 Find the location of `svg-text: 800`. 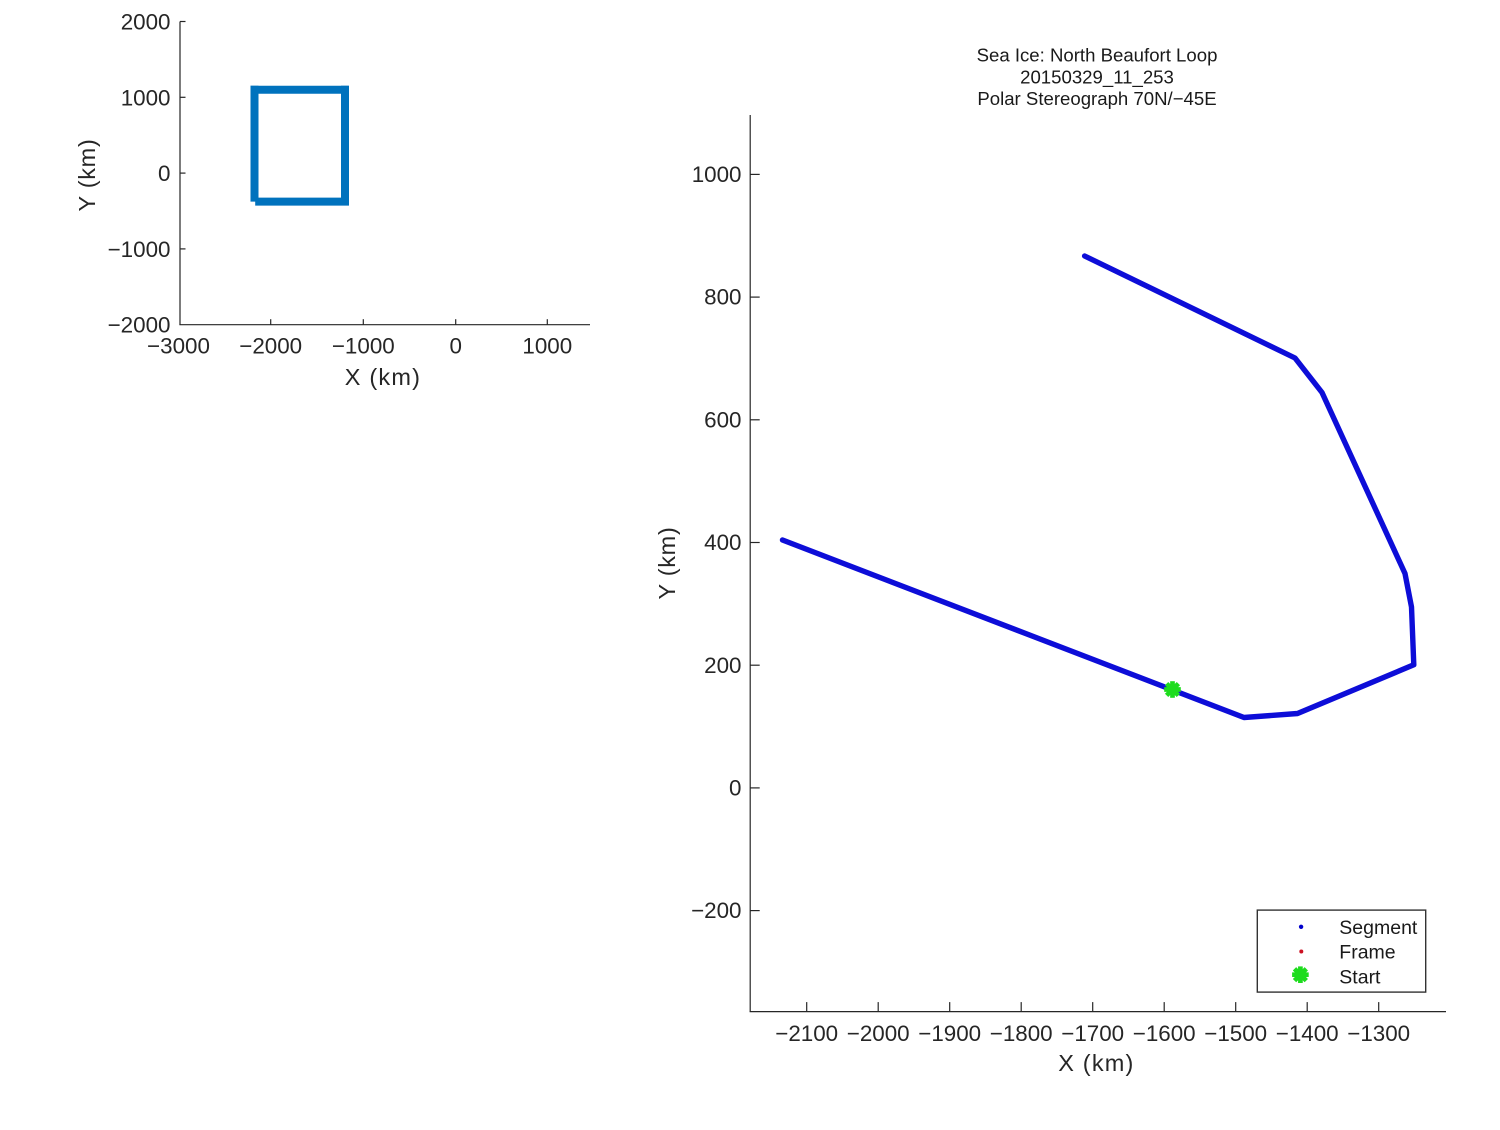

svg-text: 800 is located at coordinates (722, 297).